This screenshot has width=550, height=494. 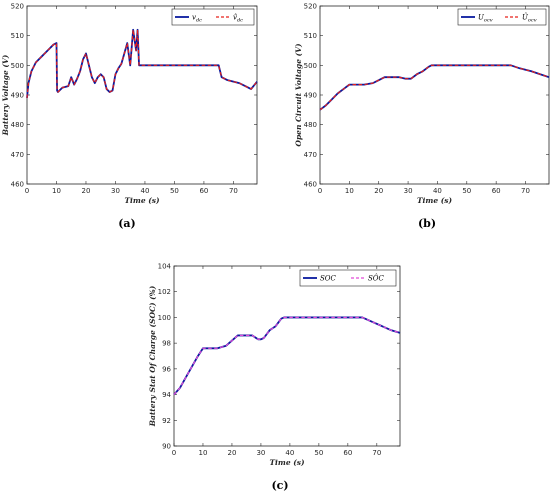 What do you see at coordinates (529, 18) in the screenshot?
I see `legend-label: Ûocv` at bounding box center [529, 18].